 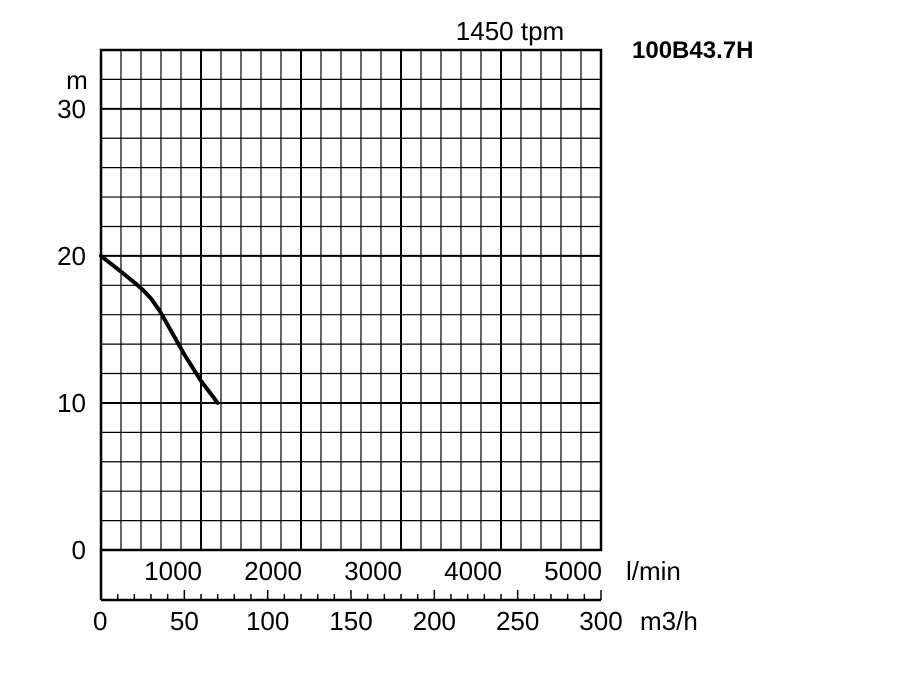 What do you see at coordinates (71, 109) in the screenshot?
I see `y-tick-label: 30` at bounding box center [71, 109].